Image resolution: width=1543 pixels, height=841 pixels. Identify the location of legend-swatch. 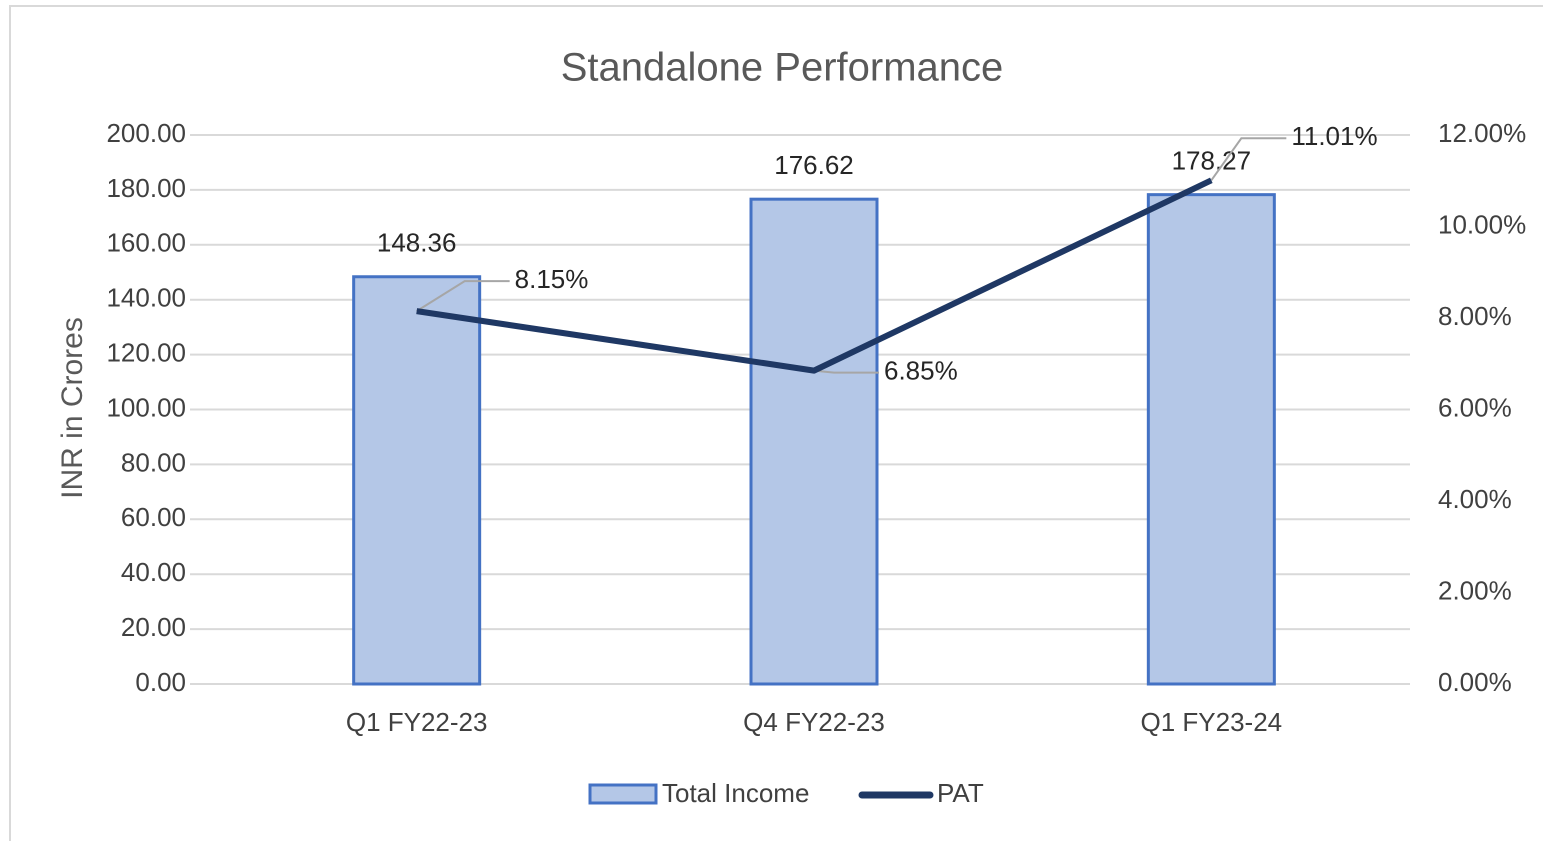
(623, 794).